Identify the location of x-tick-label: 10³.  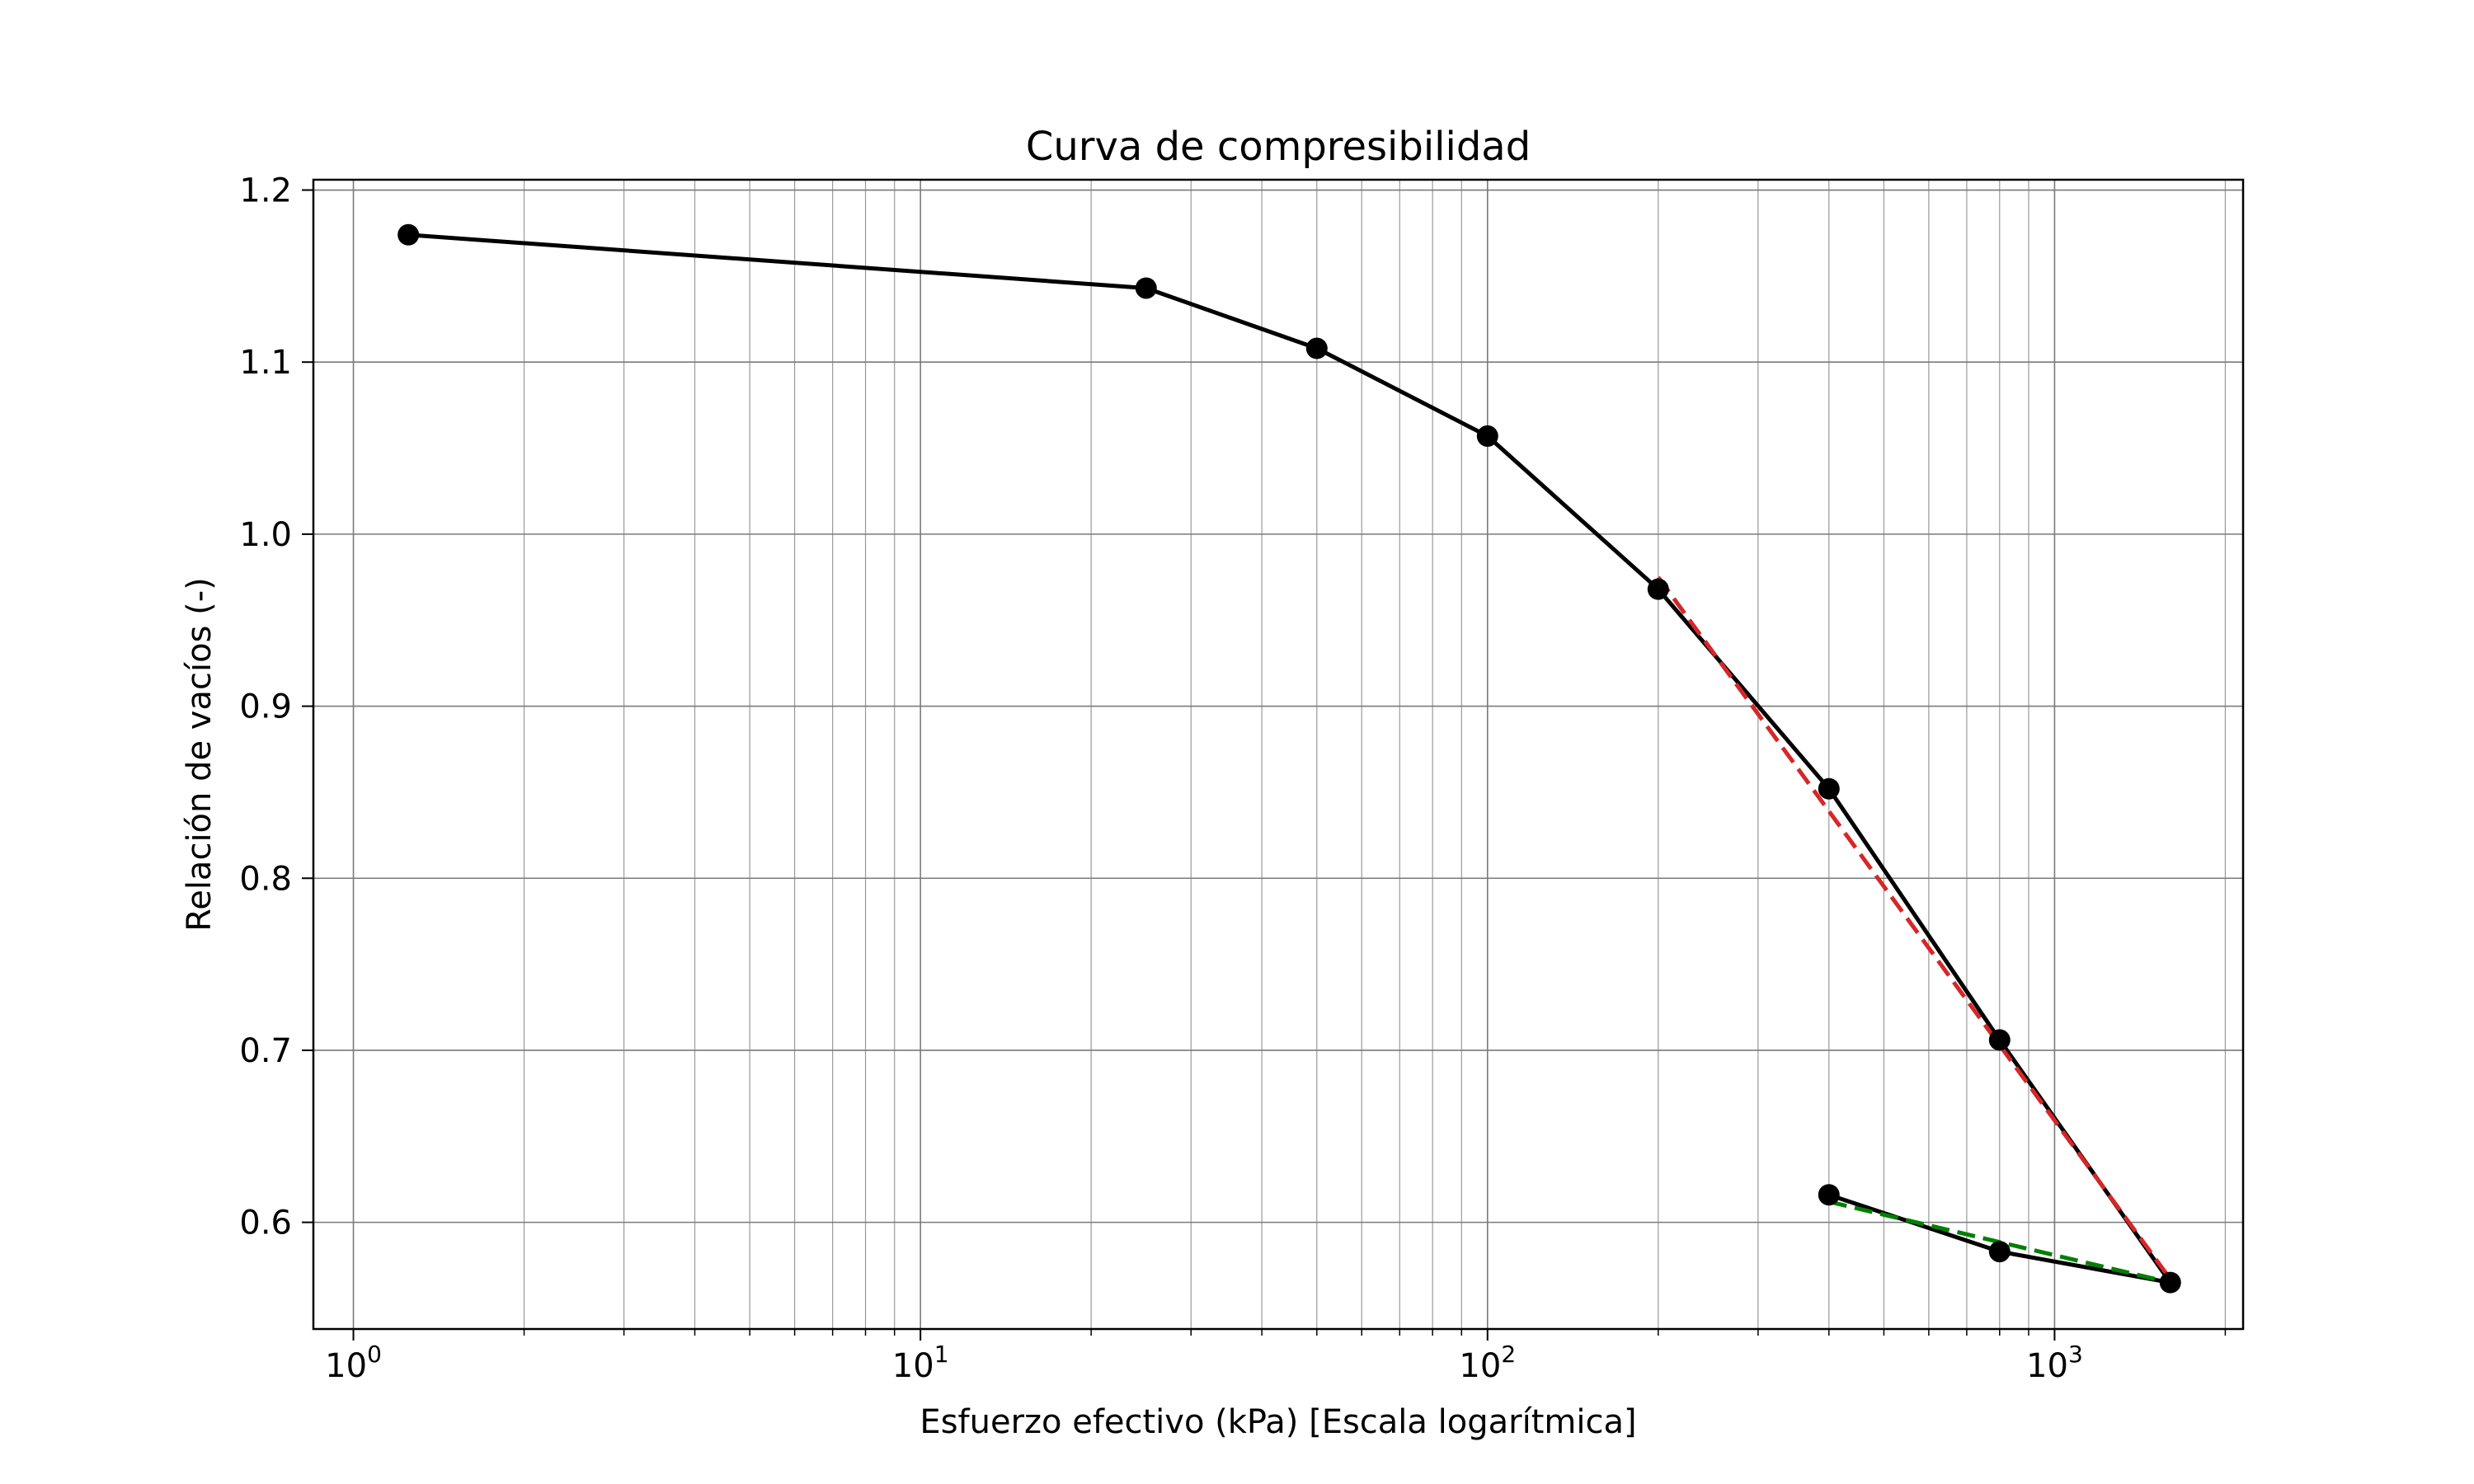
(2054, 1363).